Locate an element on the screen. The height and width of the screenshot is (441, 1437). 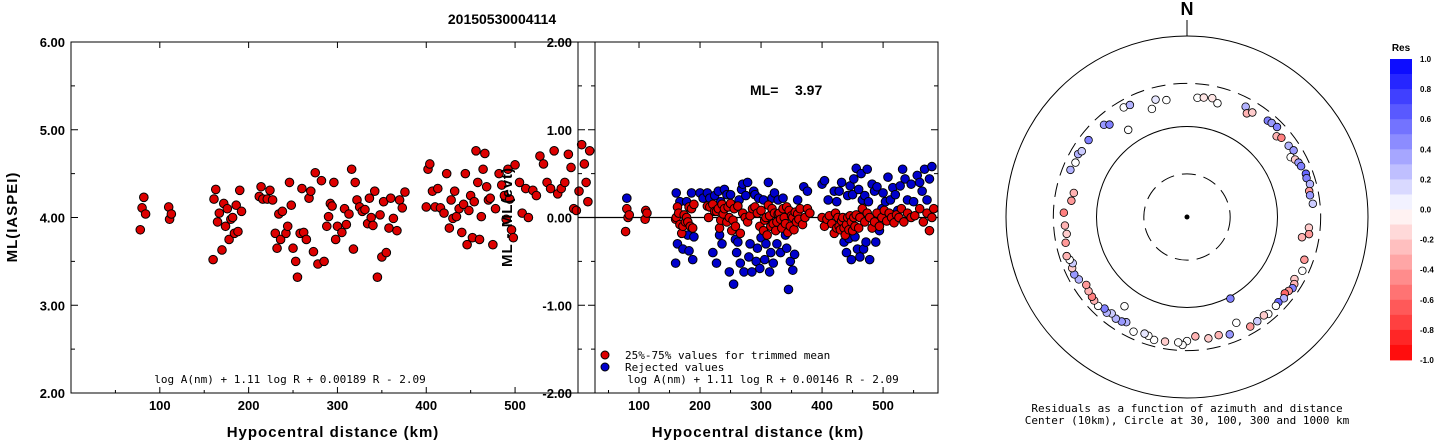
y-tick-label: -1.00 is located at coordinates (557, 305).